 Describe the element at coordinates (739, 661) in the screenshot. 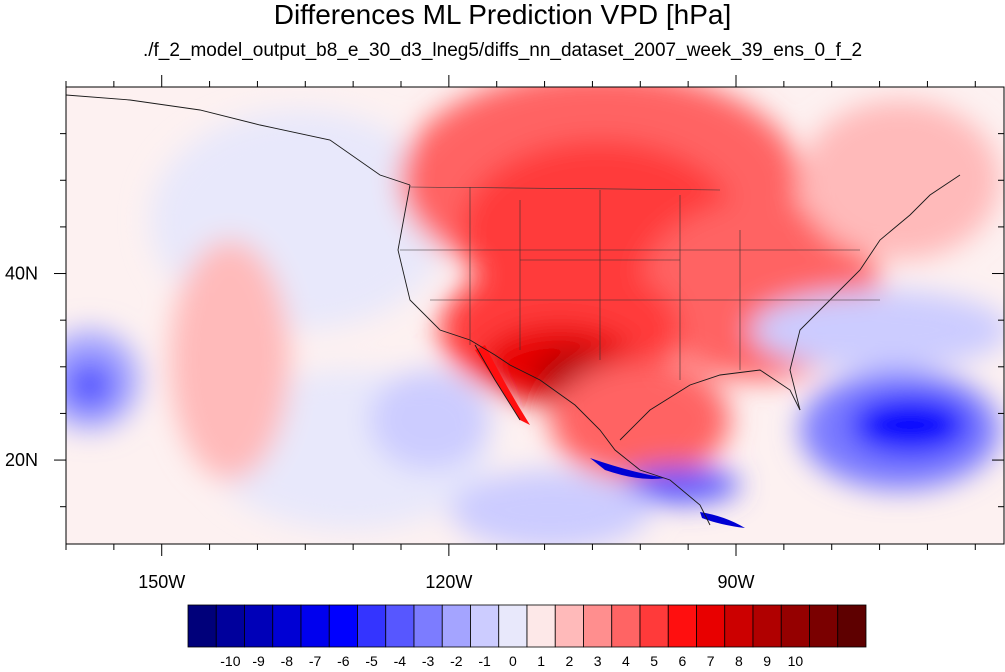

I see `colorbar-label: 8` at that location.